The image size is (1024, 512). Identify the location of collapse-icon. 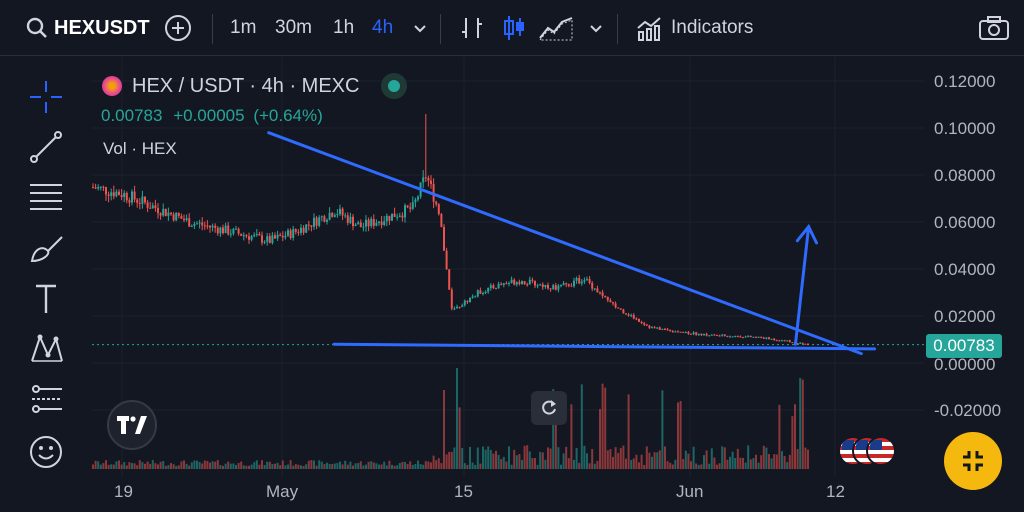
(973, 461).